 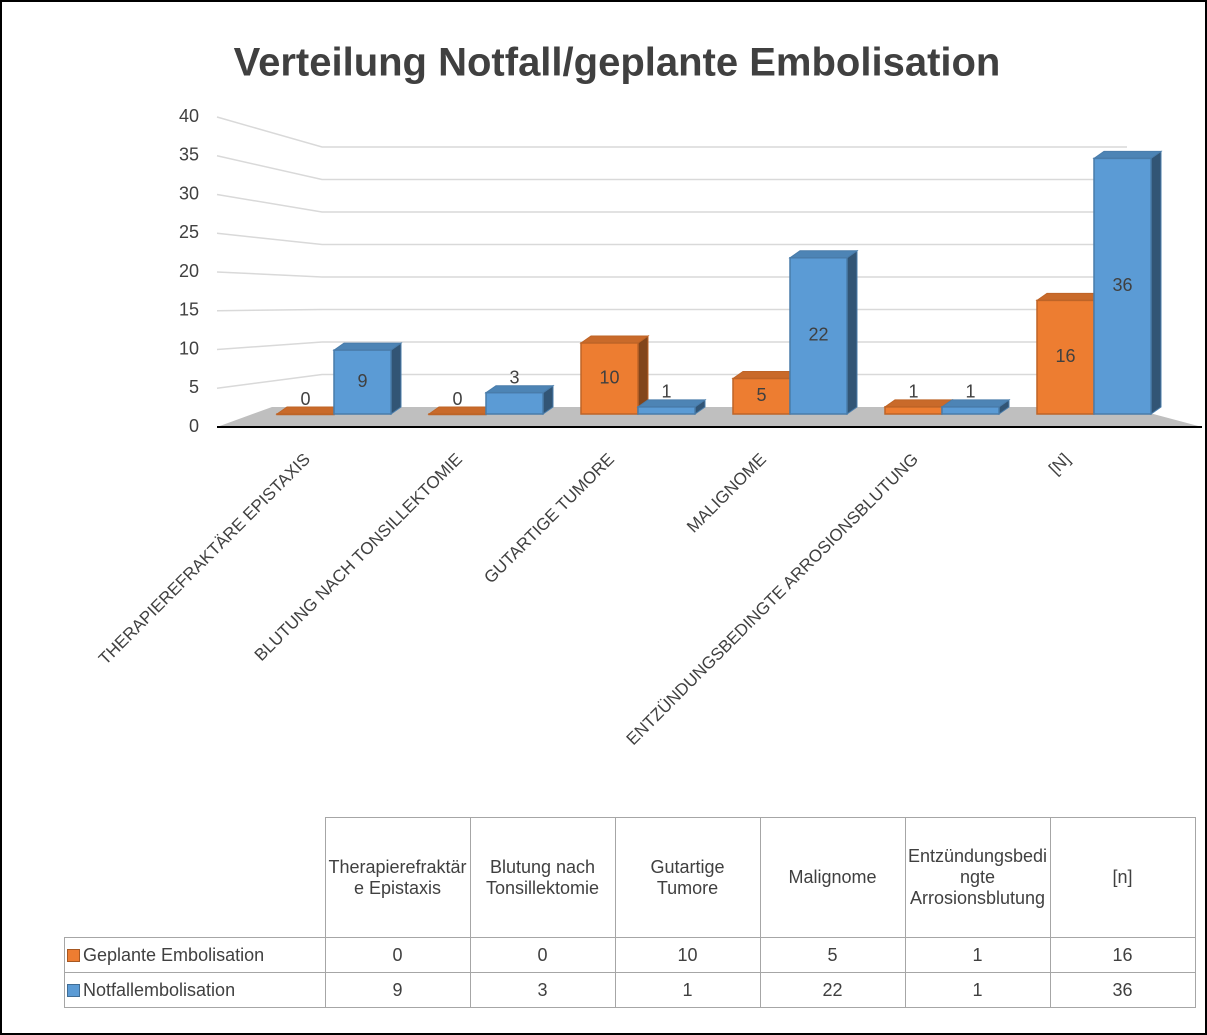 What do you see at coordinates (159, 989) in the screenshot?
I see `legend-label: Notfallembolisation` at bounding box center [159, 989].